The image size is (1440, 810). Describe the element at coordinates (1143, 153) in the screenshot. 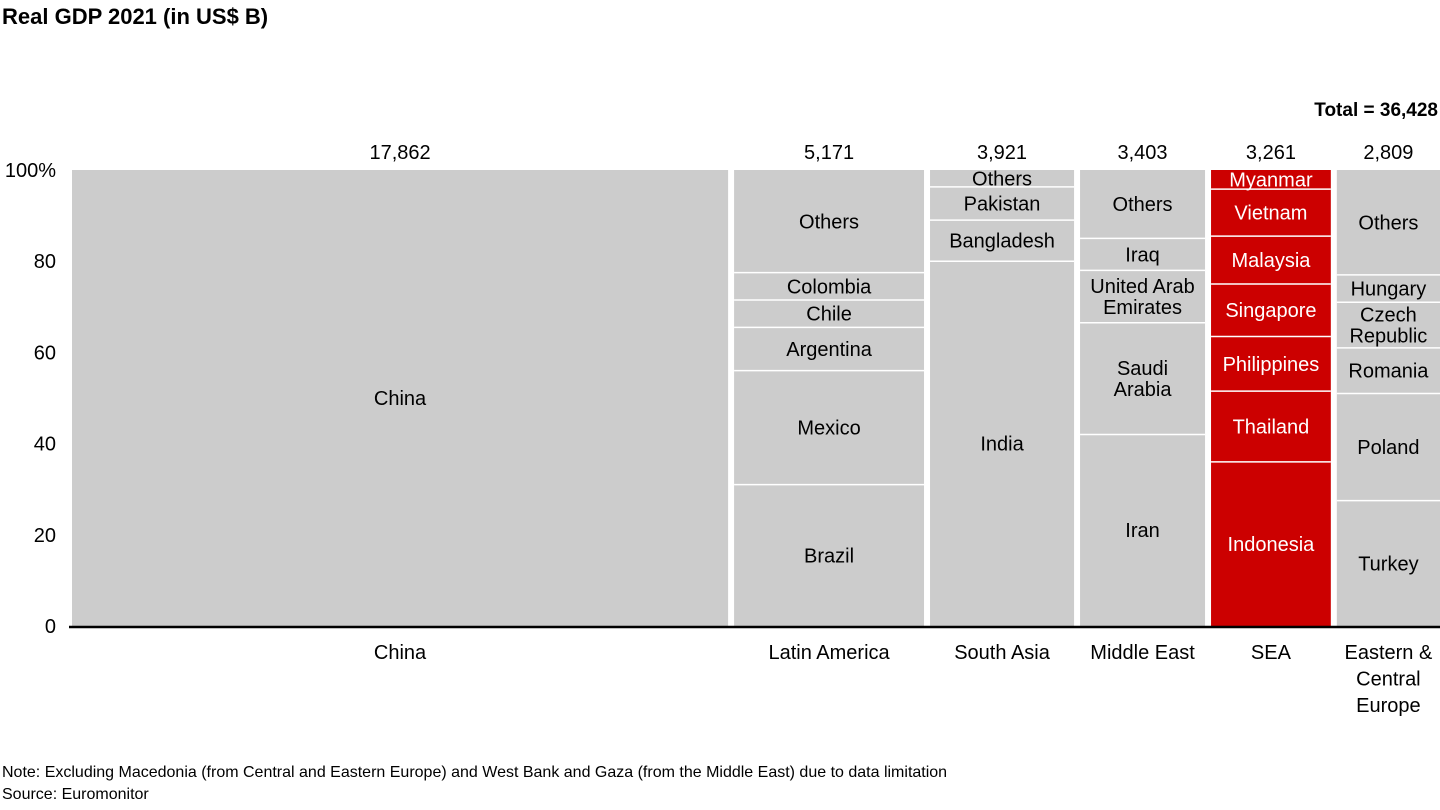

I see `column-total-middle-east: 3,403` at that location.